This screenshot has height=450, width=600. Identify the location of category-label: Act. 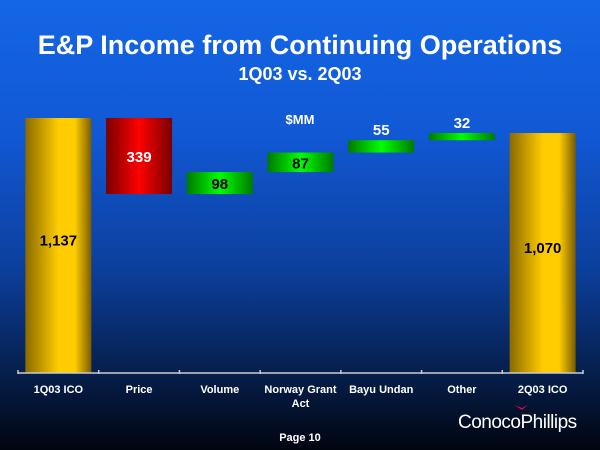
(301, 404).